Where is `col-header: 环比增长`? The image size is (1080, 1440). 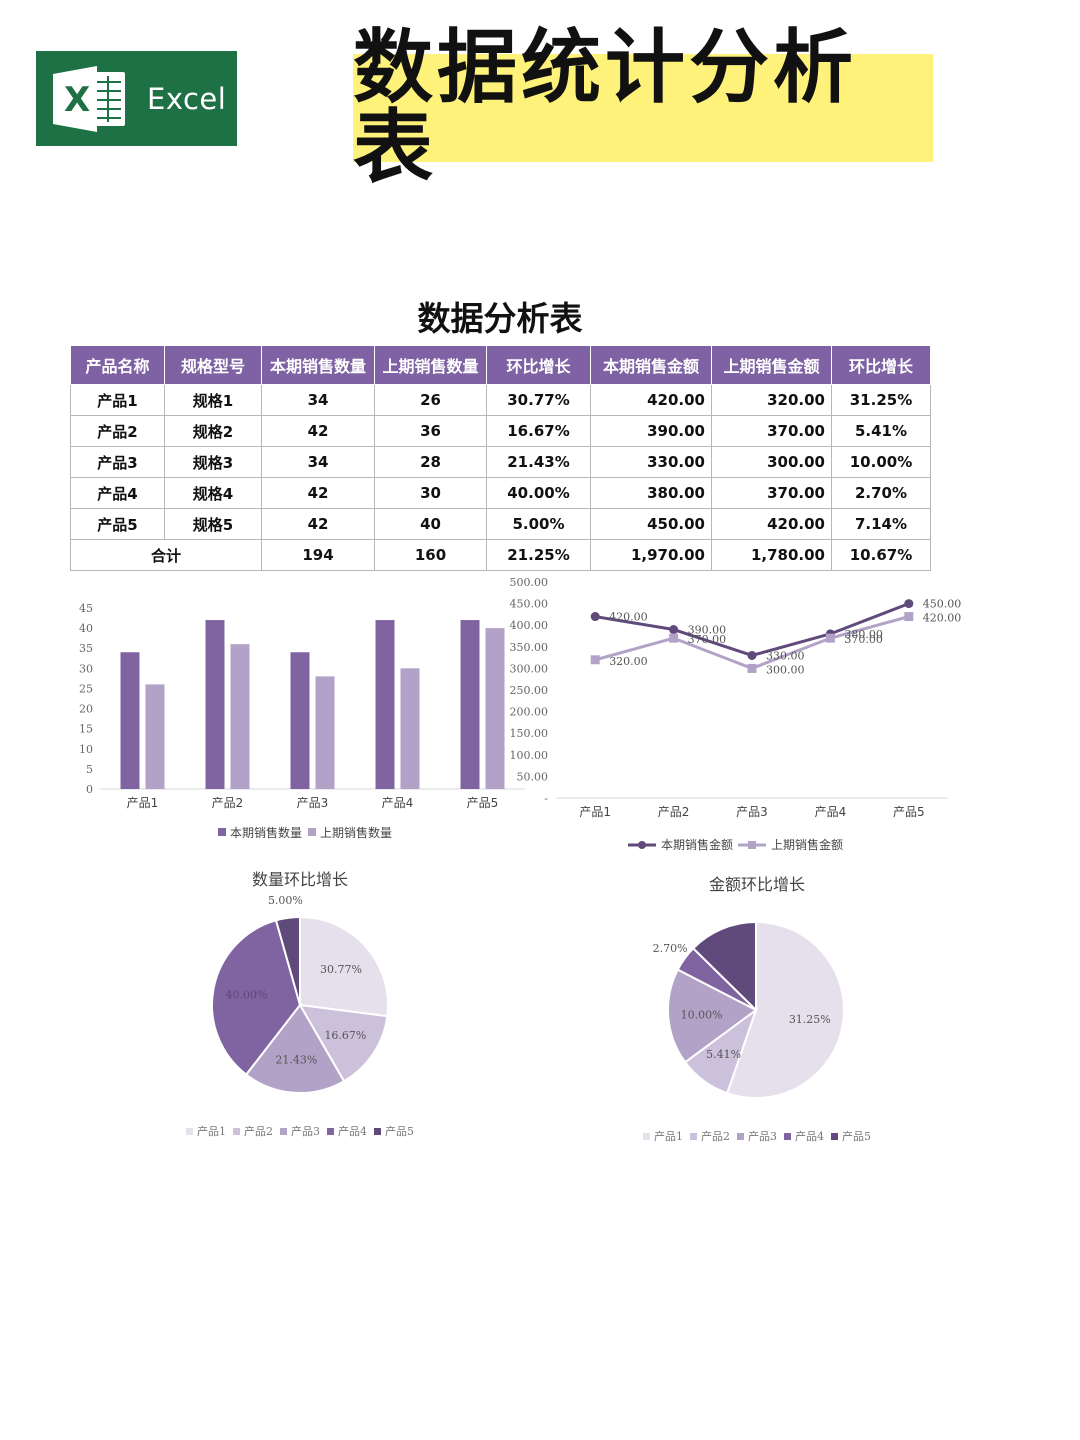 col-header: 环比增长 is located at coordinates (881, 365).